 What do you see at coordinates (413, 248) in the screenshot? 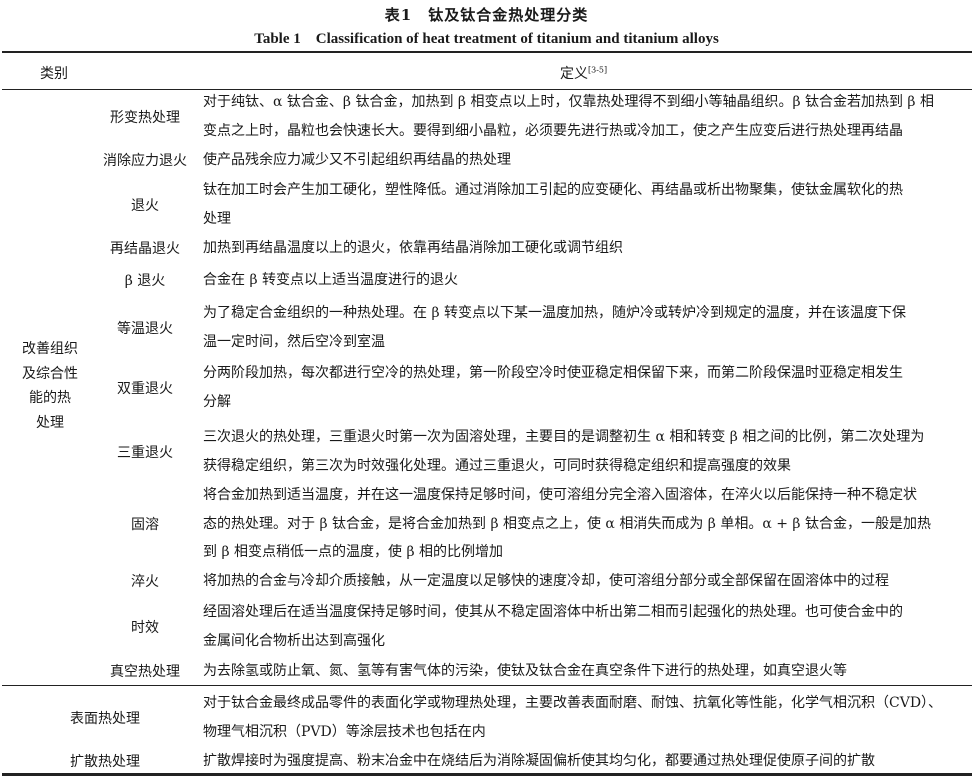
I see `definition-line: 加热到再结晶温度以上的退火，依靠再结晶消除加工硬化或调节组织` at bounding box center [413, 248].